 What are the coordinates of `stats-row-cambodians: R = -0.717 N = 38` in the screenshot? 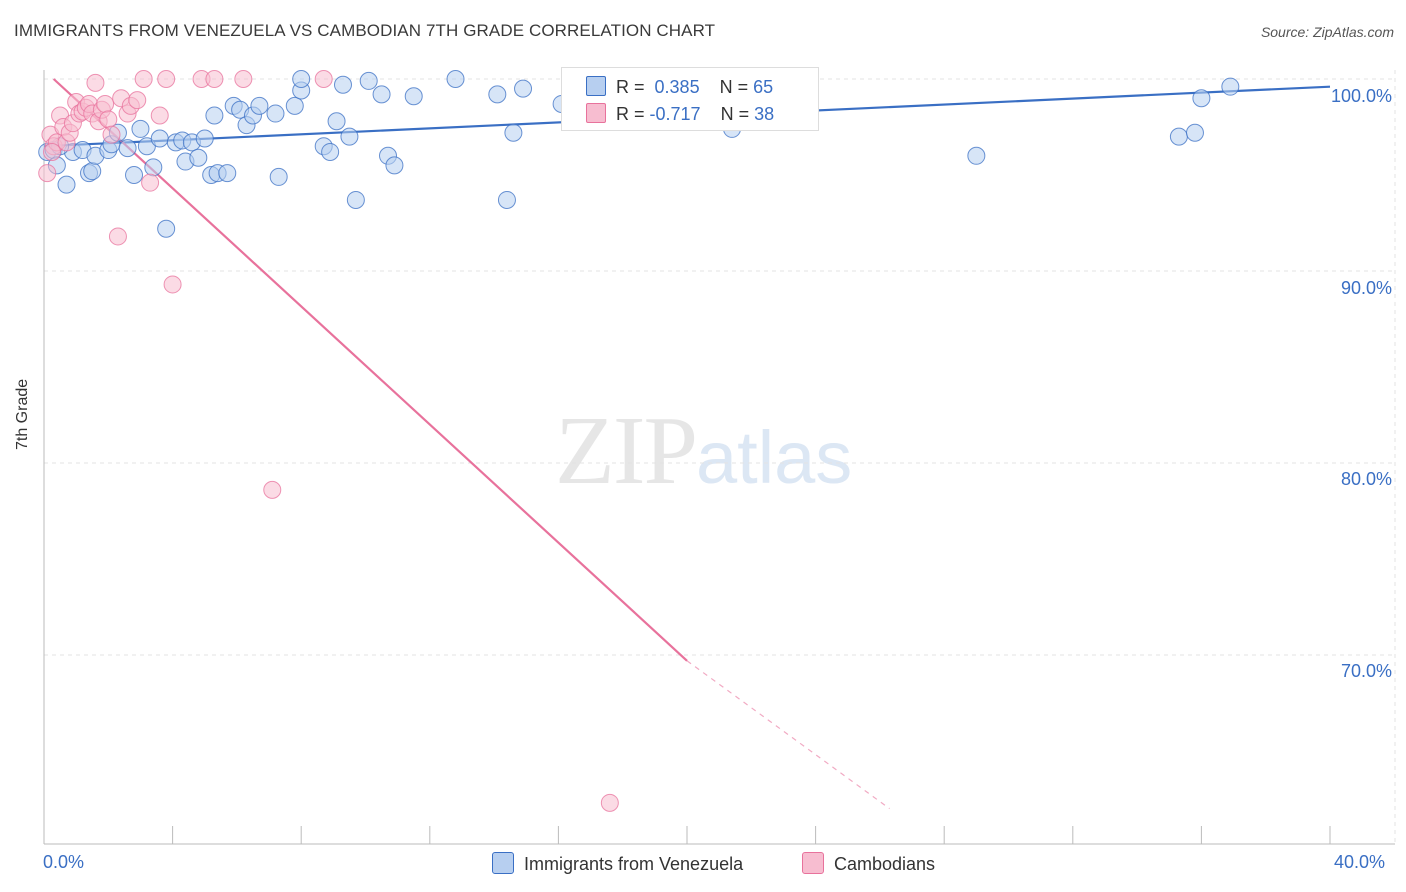 It's located at (680, 114).